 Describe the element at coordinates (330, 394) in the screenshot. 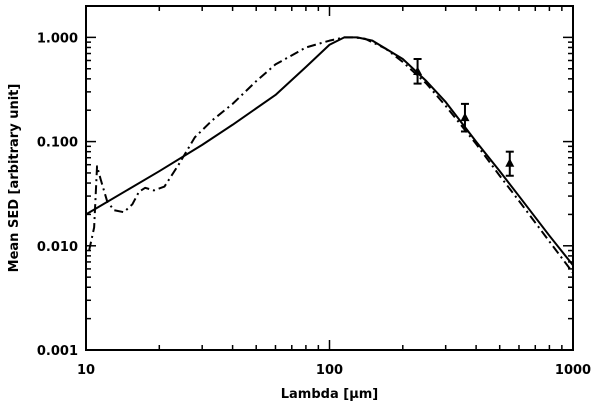

I see `x-axis-label: Lambda [μm]` at that location.